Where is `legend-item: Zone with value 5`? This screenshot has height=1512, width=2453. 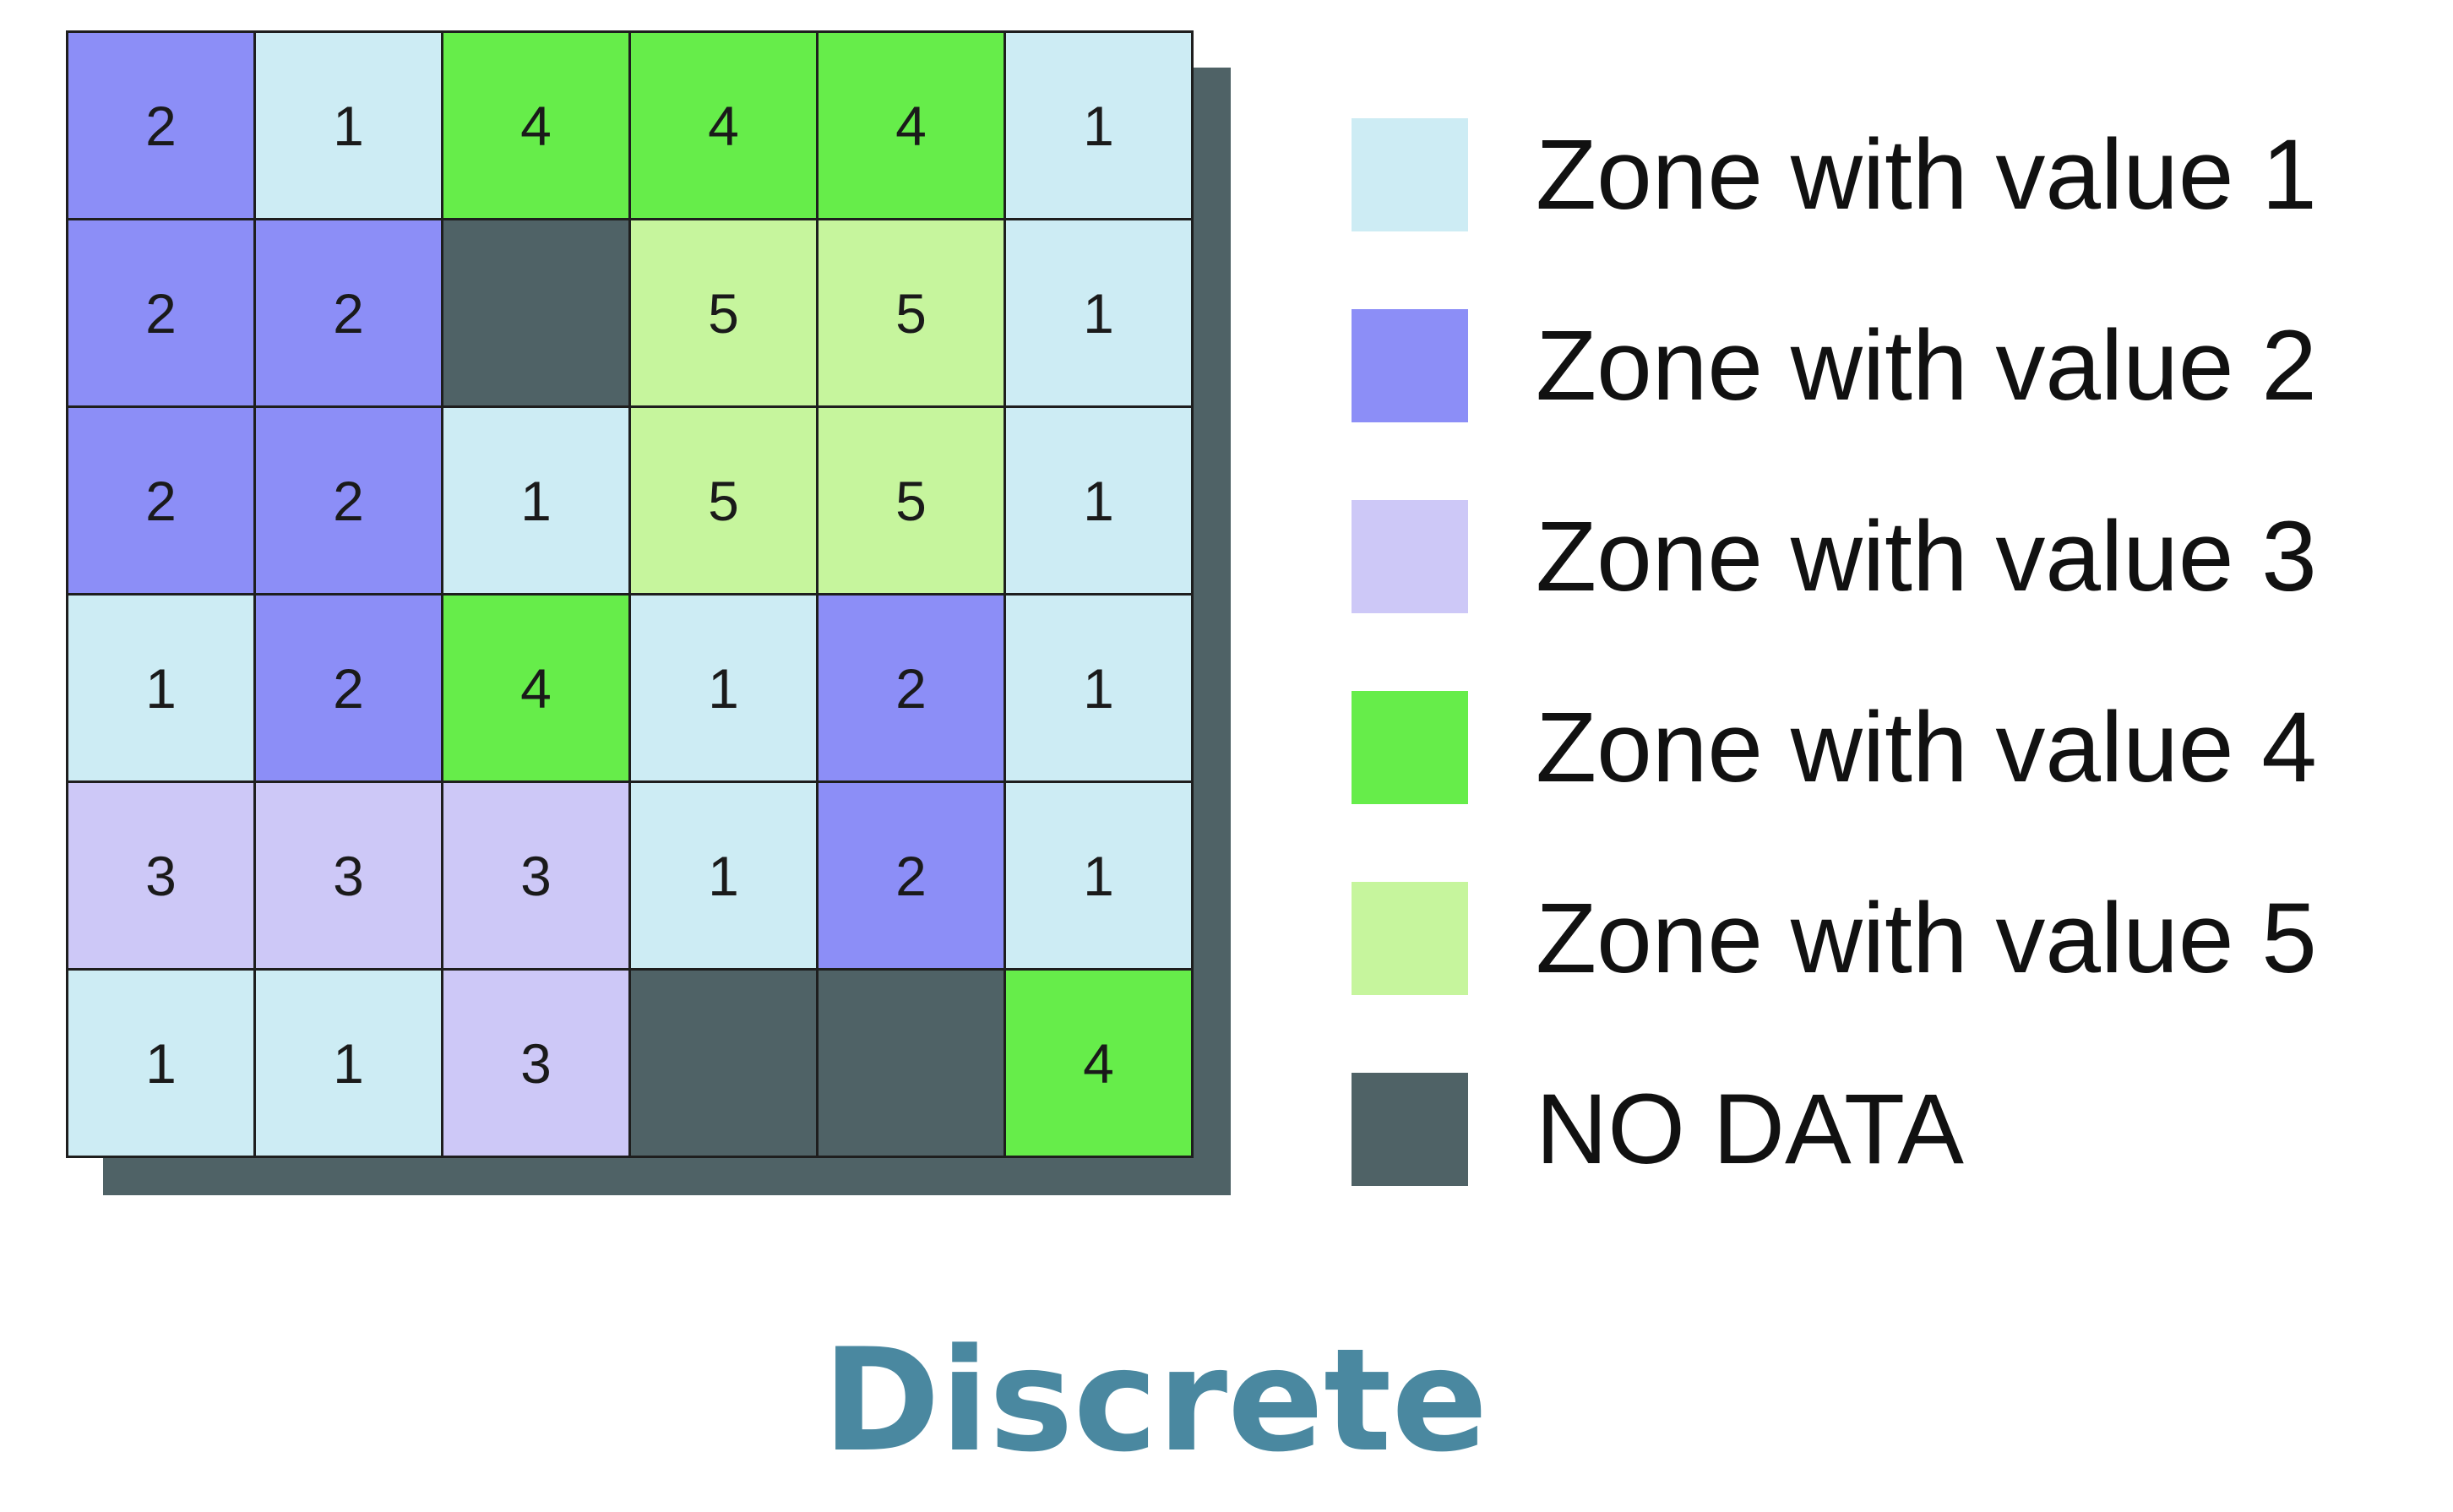 legend-item: Zone with value 5 is located at coordinates (1835, 939).